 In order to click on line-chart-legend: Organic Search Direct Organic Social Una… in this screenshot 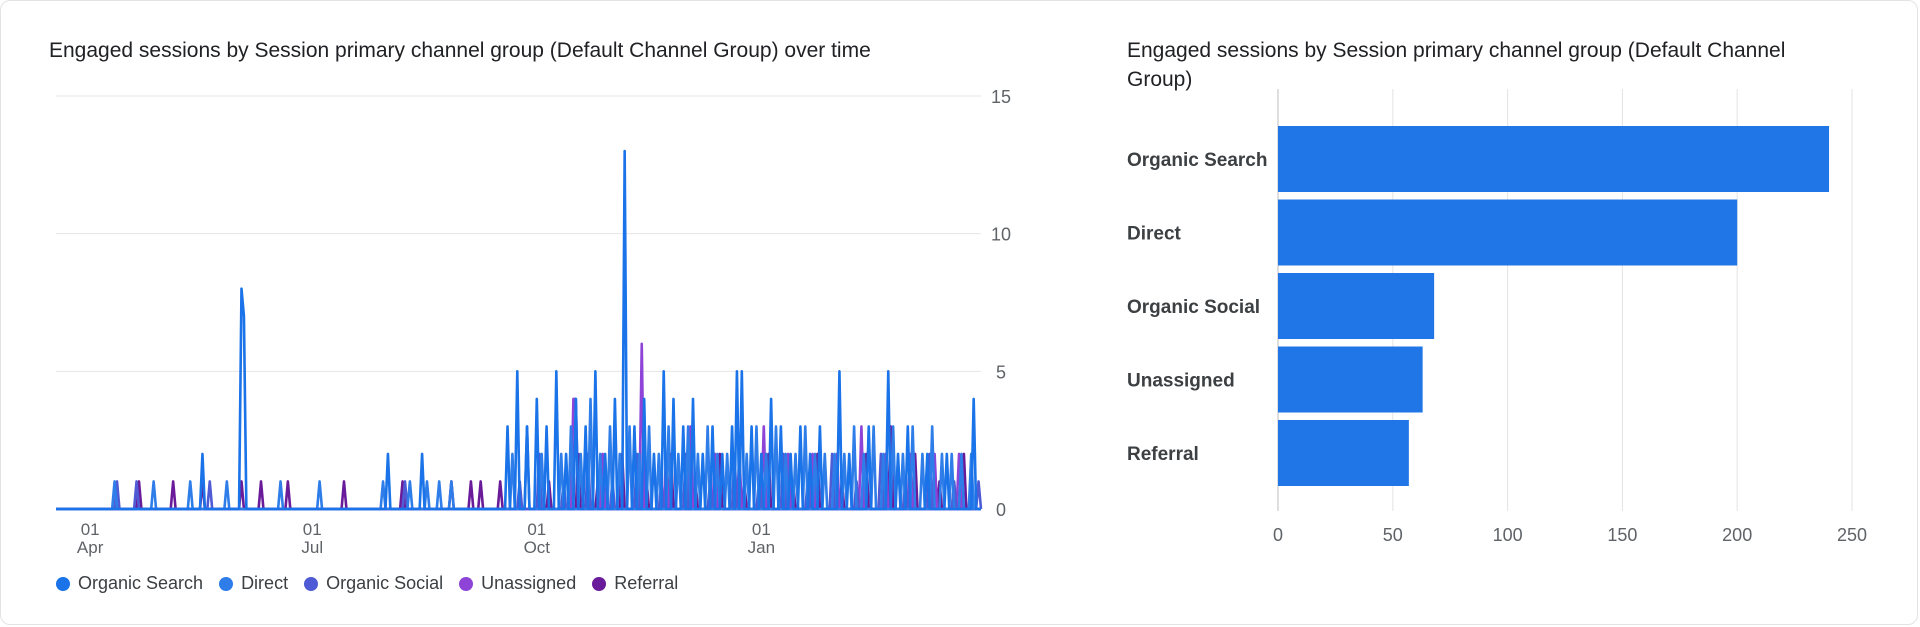, I will do `click(375, 583)`.